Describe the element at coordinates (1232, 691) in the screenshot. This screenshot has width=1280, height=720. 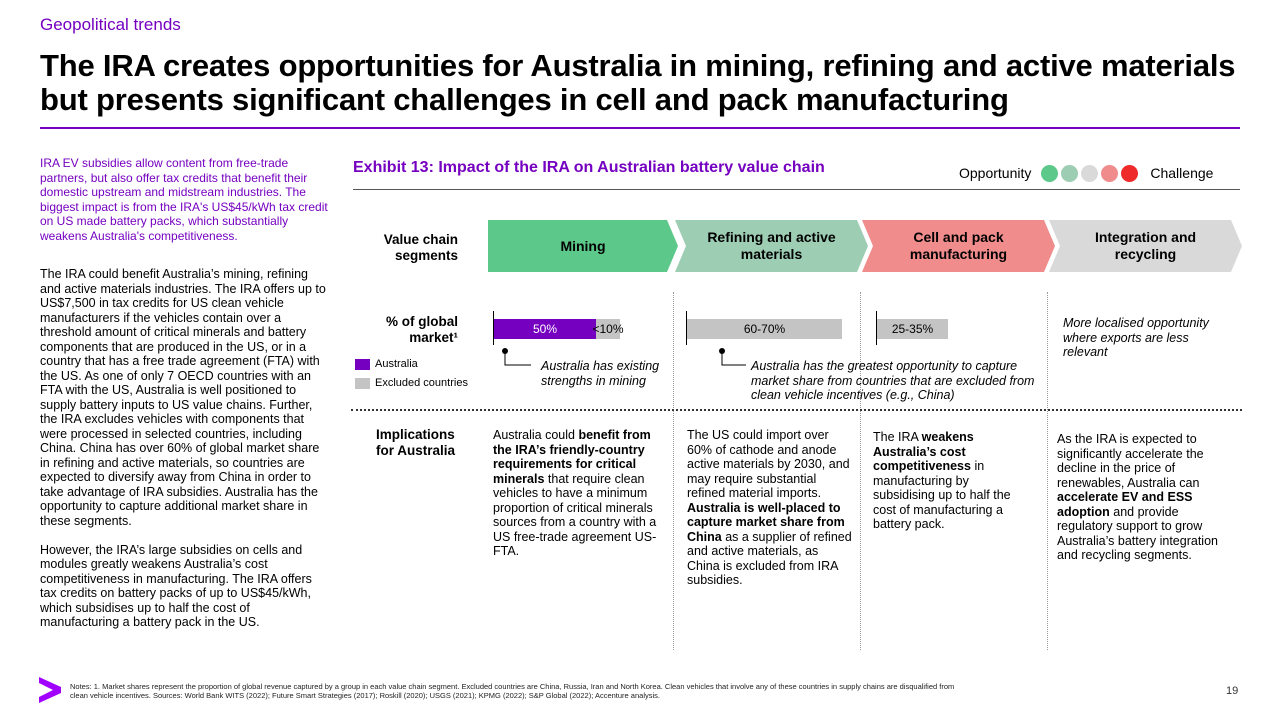
I see `page-number: 19` at that location.